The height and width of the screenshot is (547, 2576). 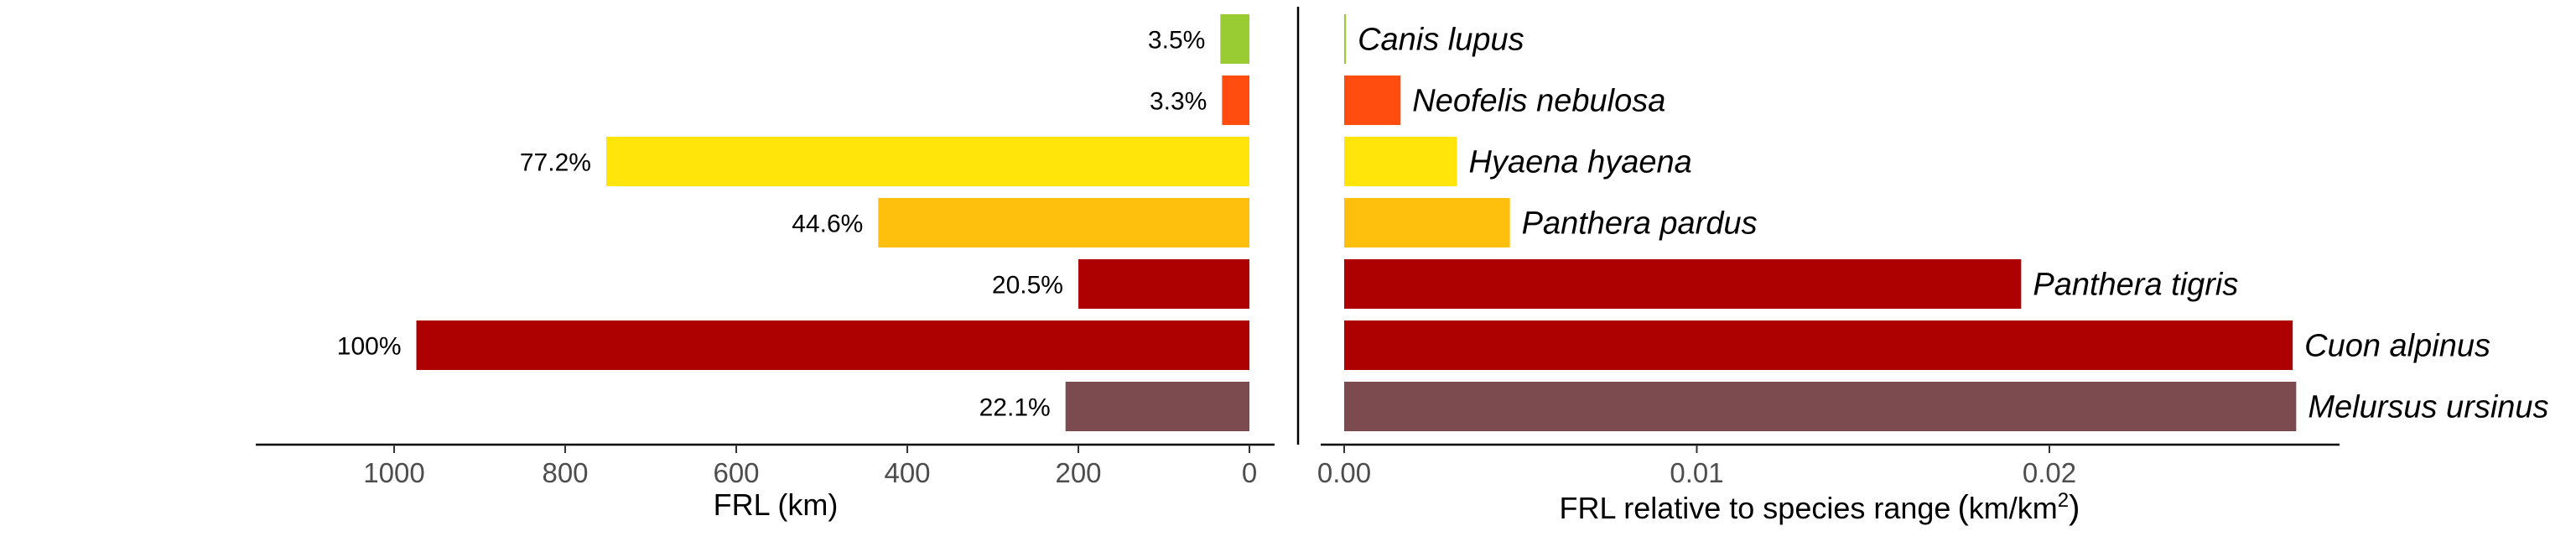 I want to click on species-label-1: Canis lupus, so click(x=1441, y=40).